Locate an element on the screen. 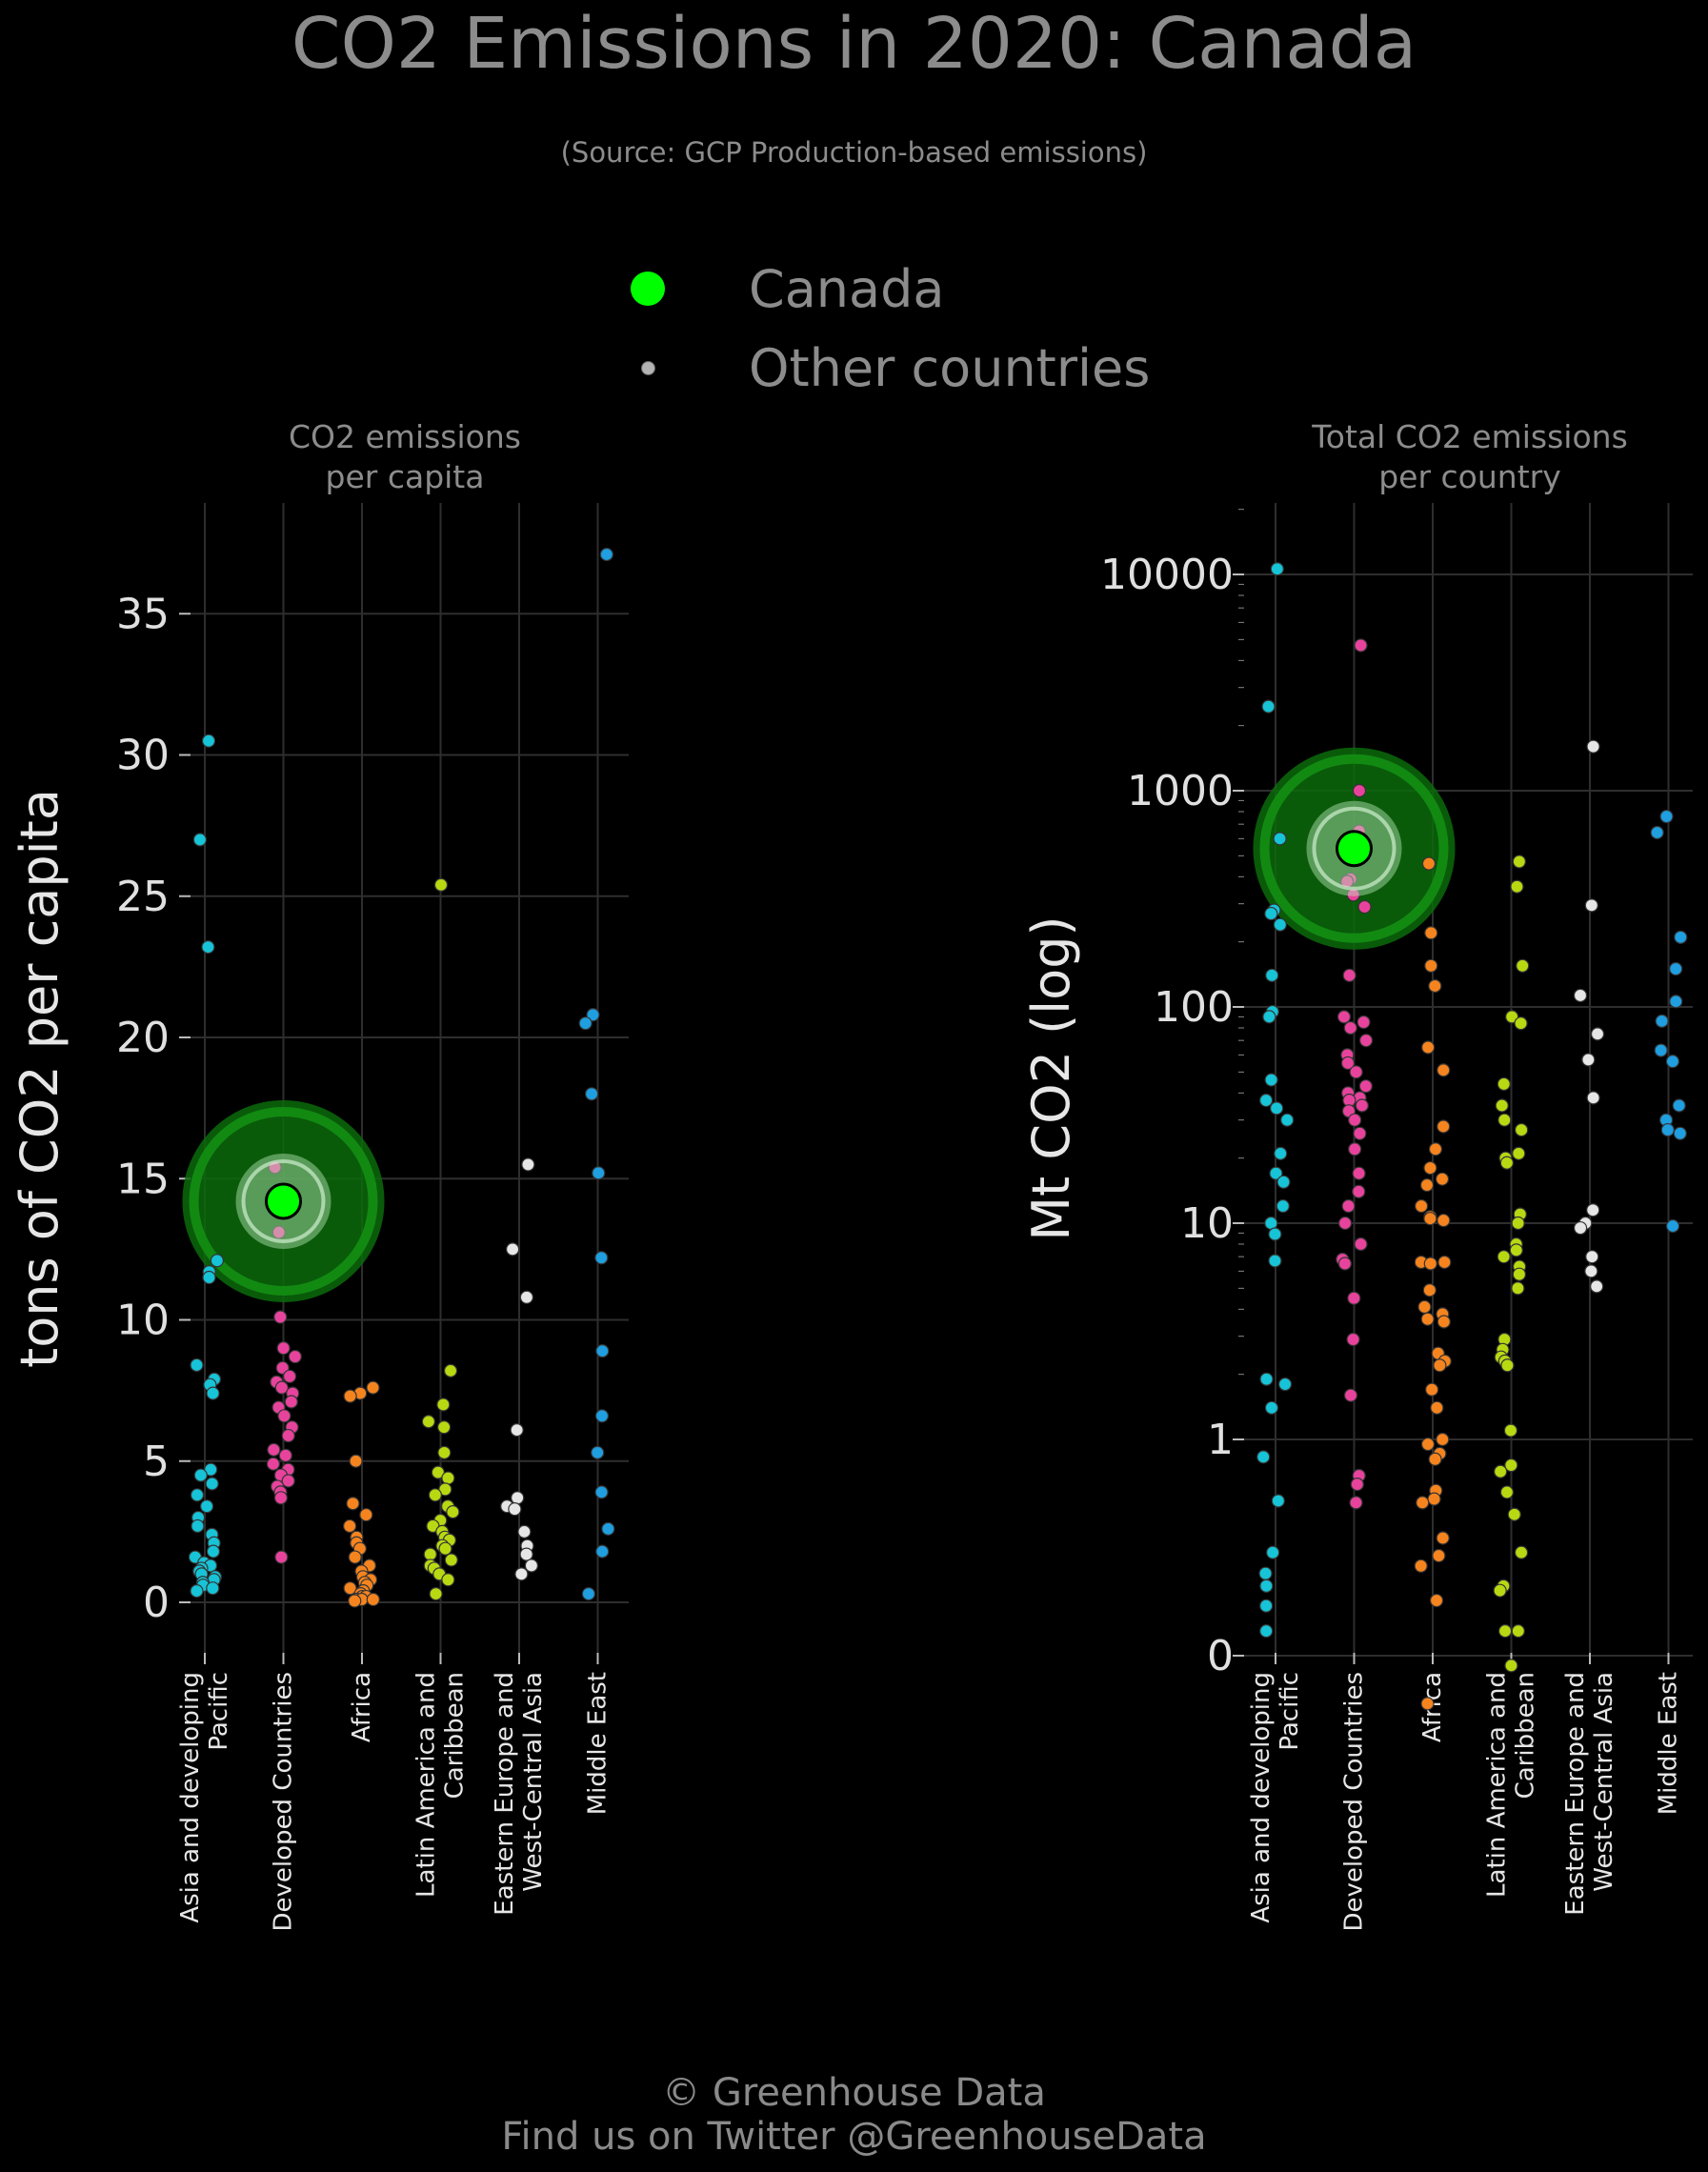 This screenshot has width=1708, height=2172. x-tick-label: Caribbean is located at coordinates (1526, 1735).